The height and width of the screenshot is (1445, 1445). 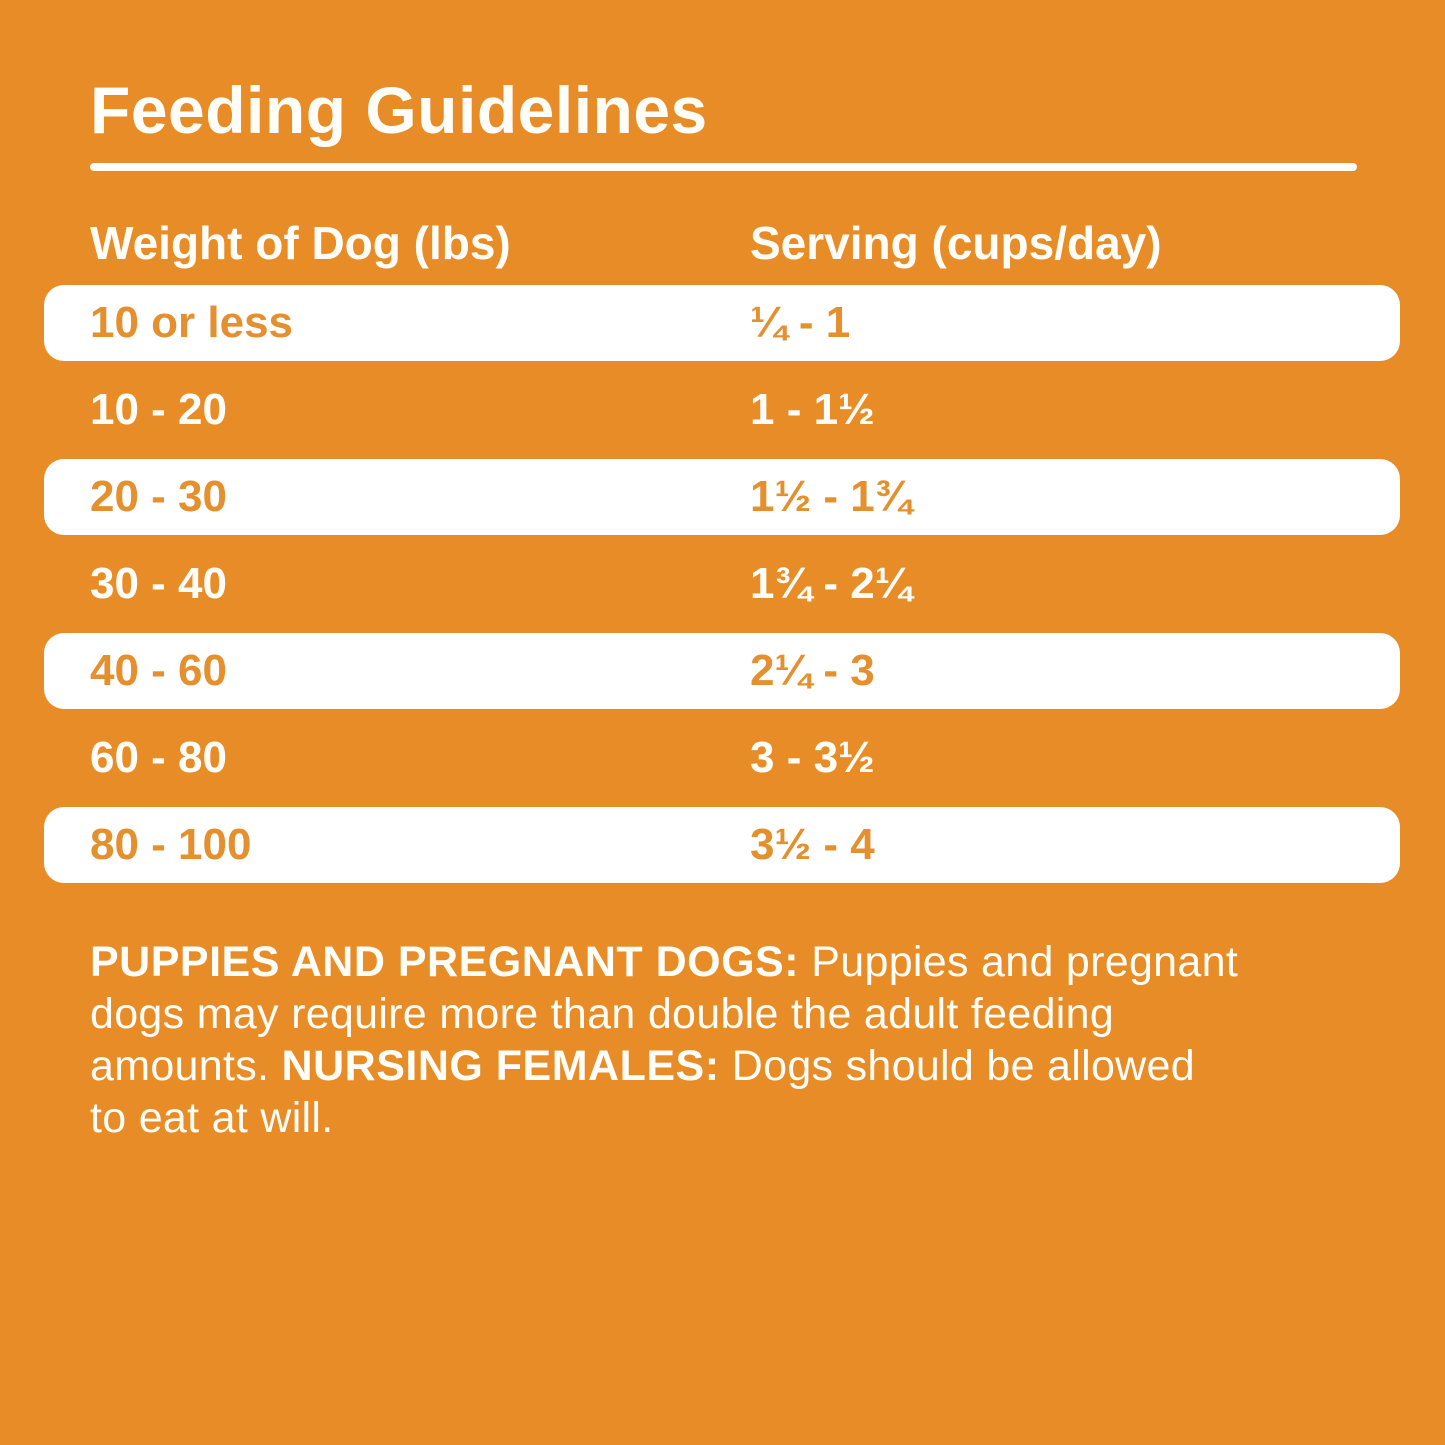 What do you see at coordinates (171, 844) in the screenshot?
I see `weight-cell: 80 - 100` at bounding box center [171, 844].